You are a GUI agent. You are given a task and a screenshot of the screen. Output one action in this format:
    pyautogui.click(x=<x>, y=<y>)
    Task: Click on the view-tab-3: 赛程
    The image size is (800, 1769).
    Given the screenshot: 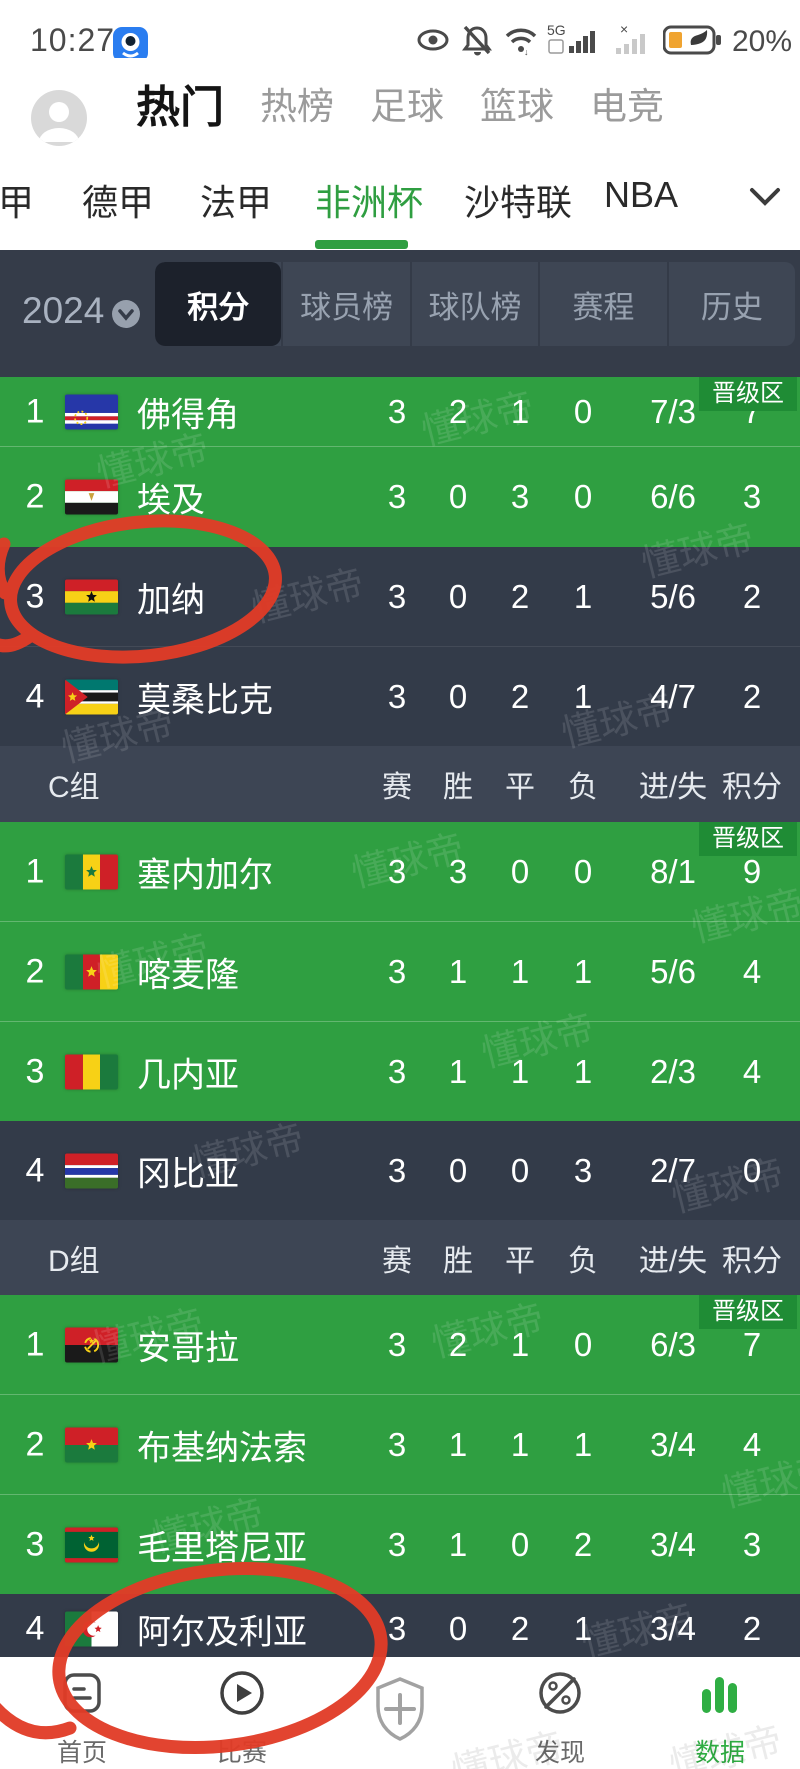 What is the action you would take?
    pyautogui.click(x=602, y=304)
    